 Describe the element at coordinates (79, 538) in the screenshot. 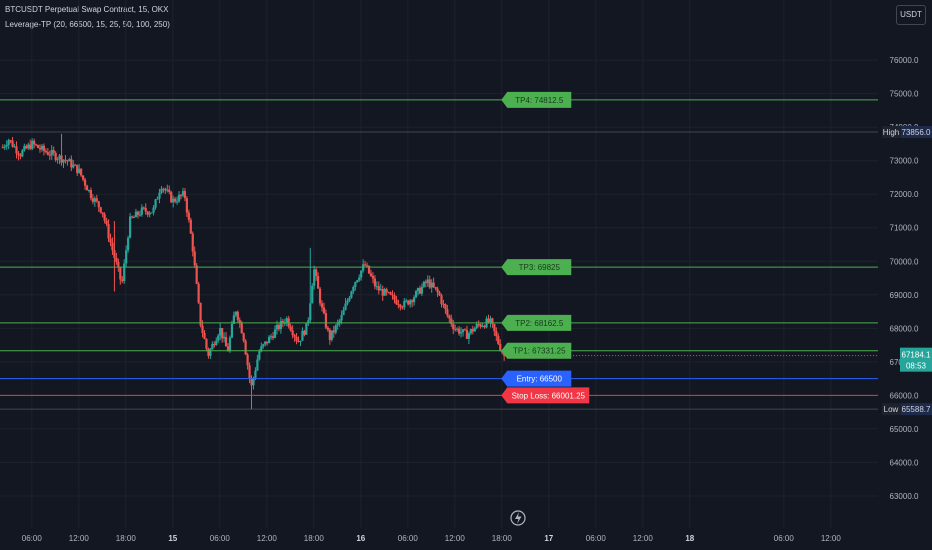

I see `time-tick-label: 12:00` at that location.